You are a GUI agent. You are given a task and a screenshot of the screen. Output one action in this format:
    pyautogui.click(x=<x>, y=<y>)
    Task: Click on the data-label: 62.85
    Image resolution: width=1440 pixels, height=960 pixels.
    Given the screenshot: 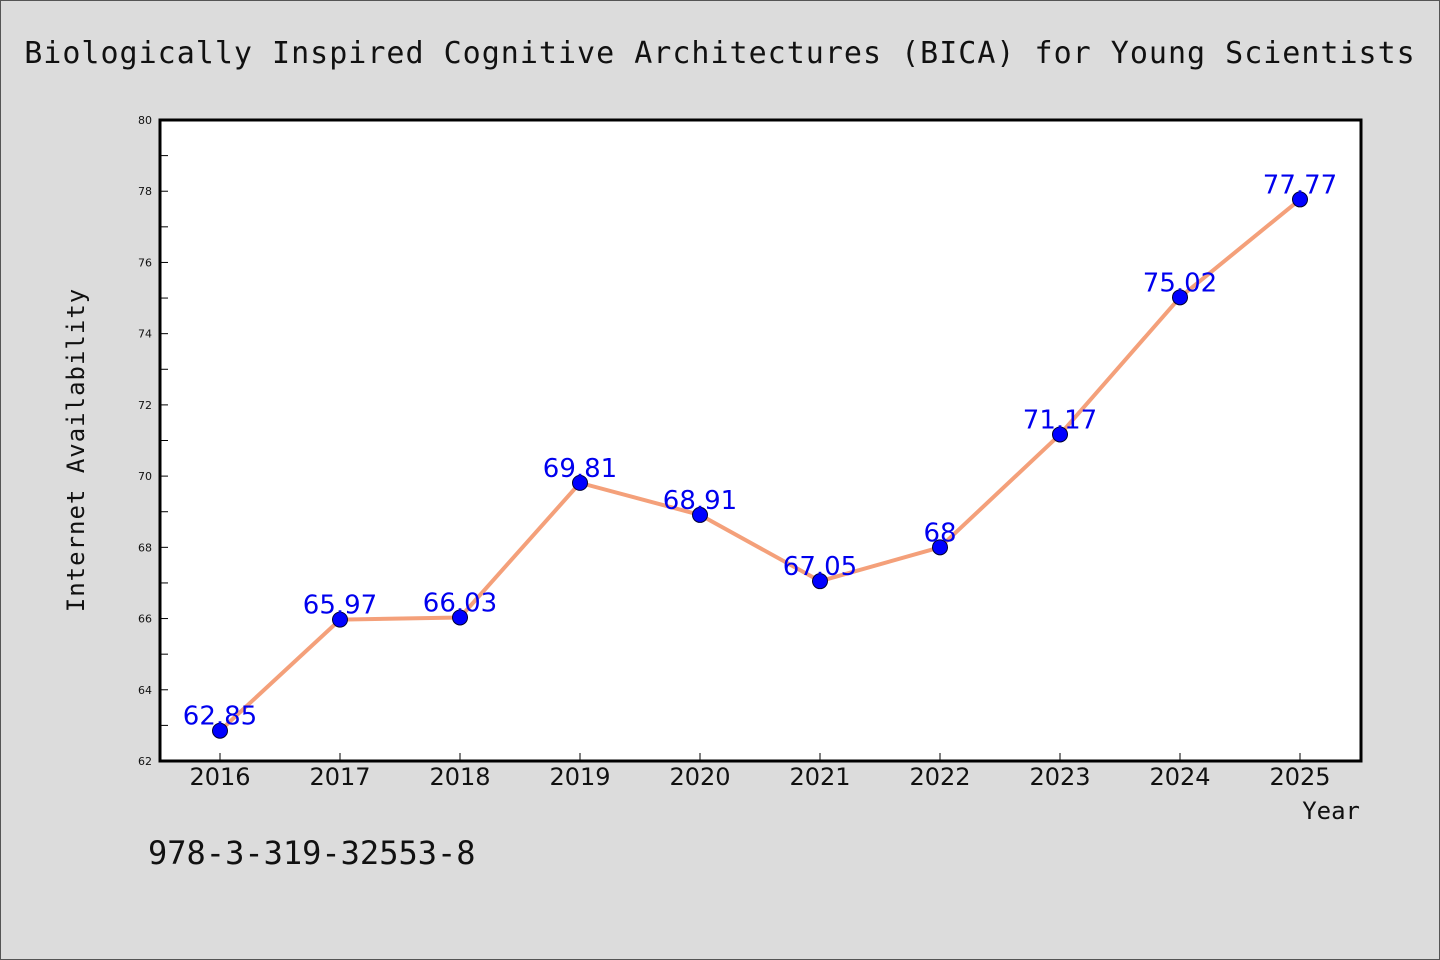 What is the action you would take?
    pyautogui.click(x=220, y=717)
    